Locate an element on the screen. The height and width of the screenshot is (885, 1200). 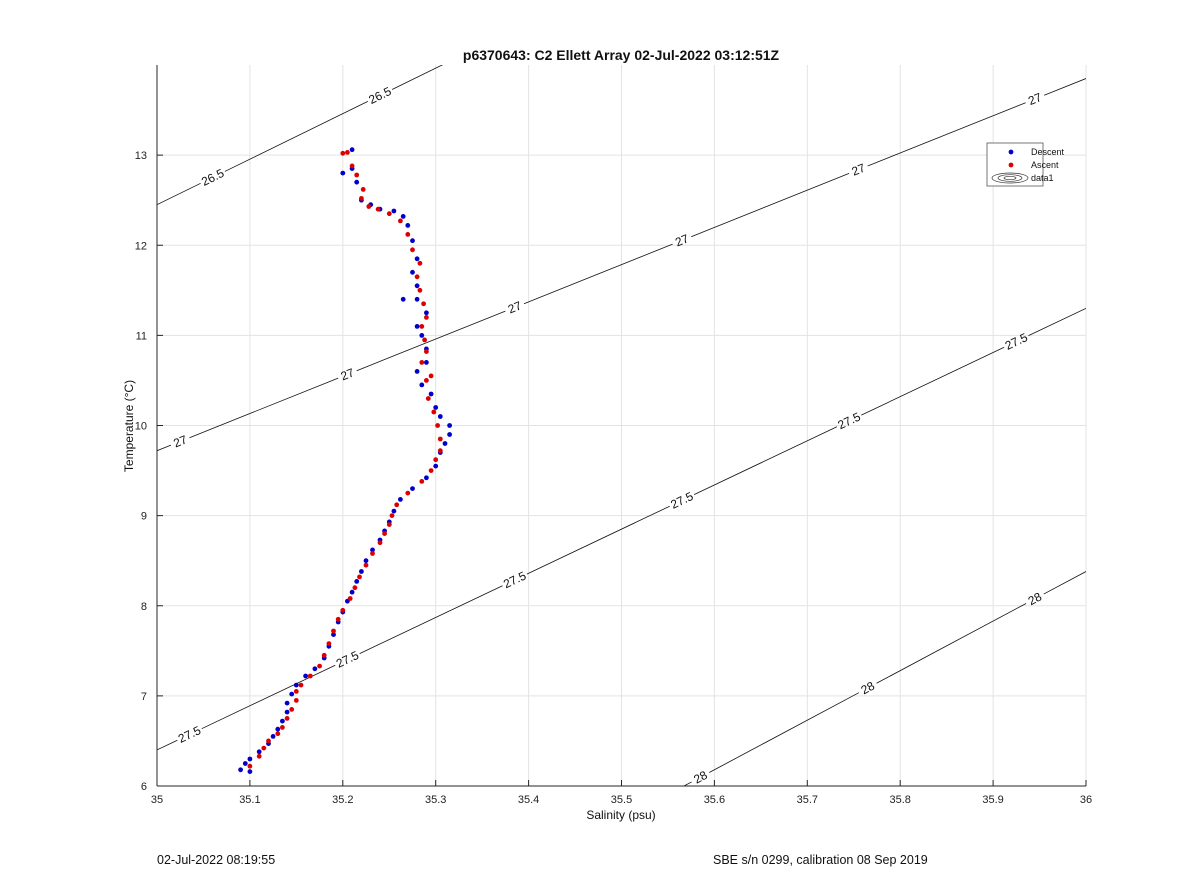
y-tick-label: 9 is located at coordinates (144, 517).